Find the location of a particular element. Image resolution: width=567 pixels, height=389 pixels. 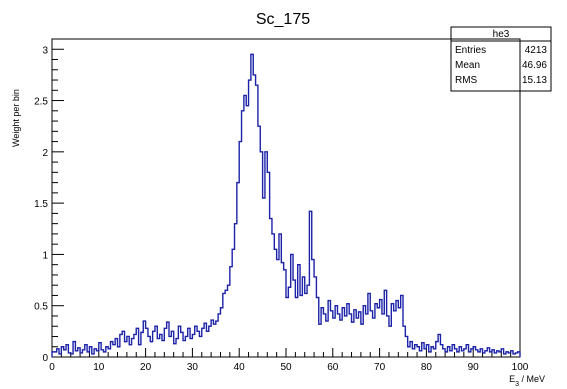

stats-box-frame is located at coordinates (501, 59).